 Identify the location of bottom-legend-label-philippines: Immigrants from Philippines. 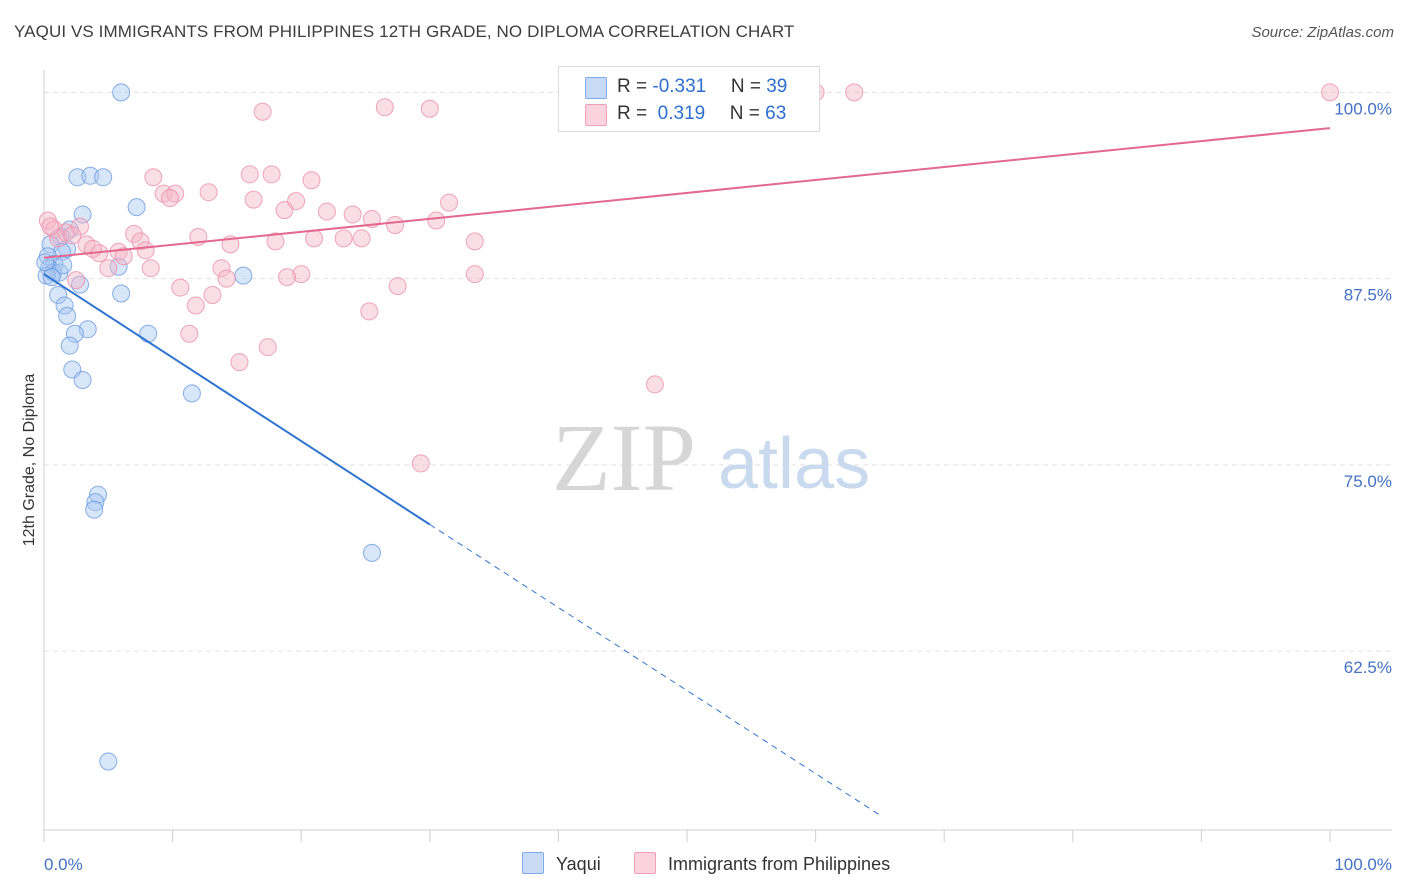
(779, 864).